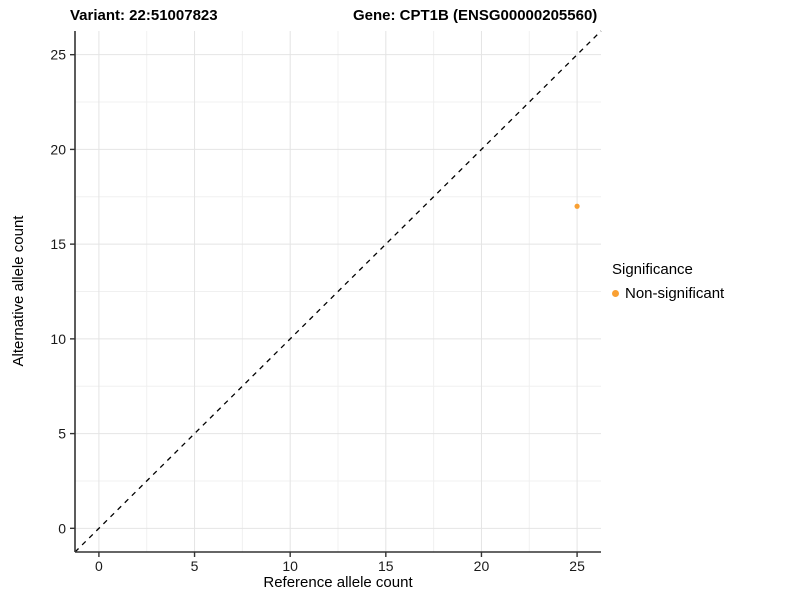  I want to click on variant-title: Variant: 22:51007823, so click(144, 15).